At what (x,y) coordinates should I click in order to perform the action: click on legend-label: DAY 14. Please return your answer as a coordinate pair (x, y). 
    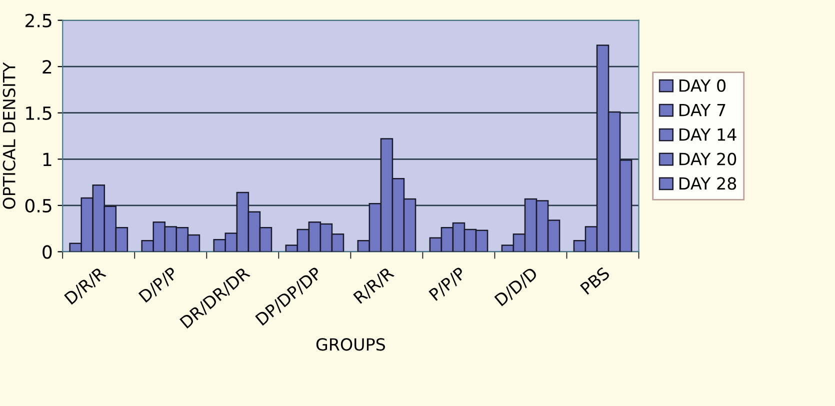
    Looking at the image, I should click on (708, 134).